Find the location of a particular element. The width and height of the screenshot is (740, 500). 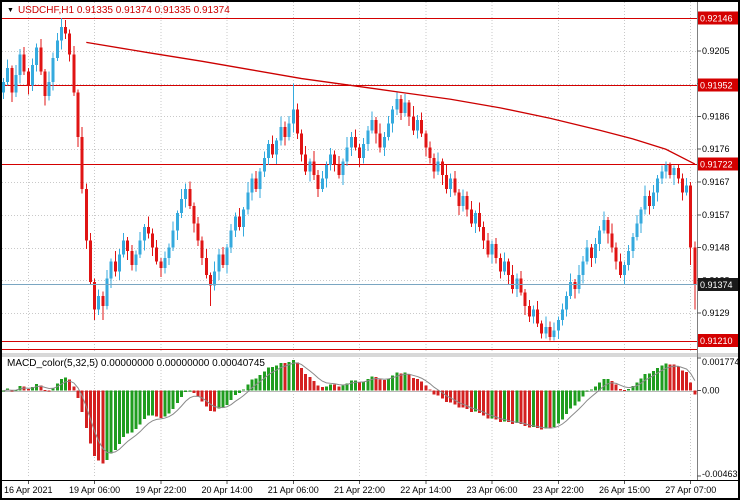

price-label-boxes: 0.92146 0.91952 0.91722 0.91210 is located at coordinates (718, 179).